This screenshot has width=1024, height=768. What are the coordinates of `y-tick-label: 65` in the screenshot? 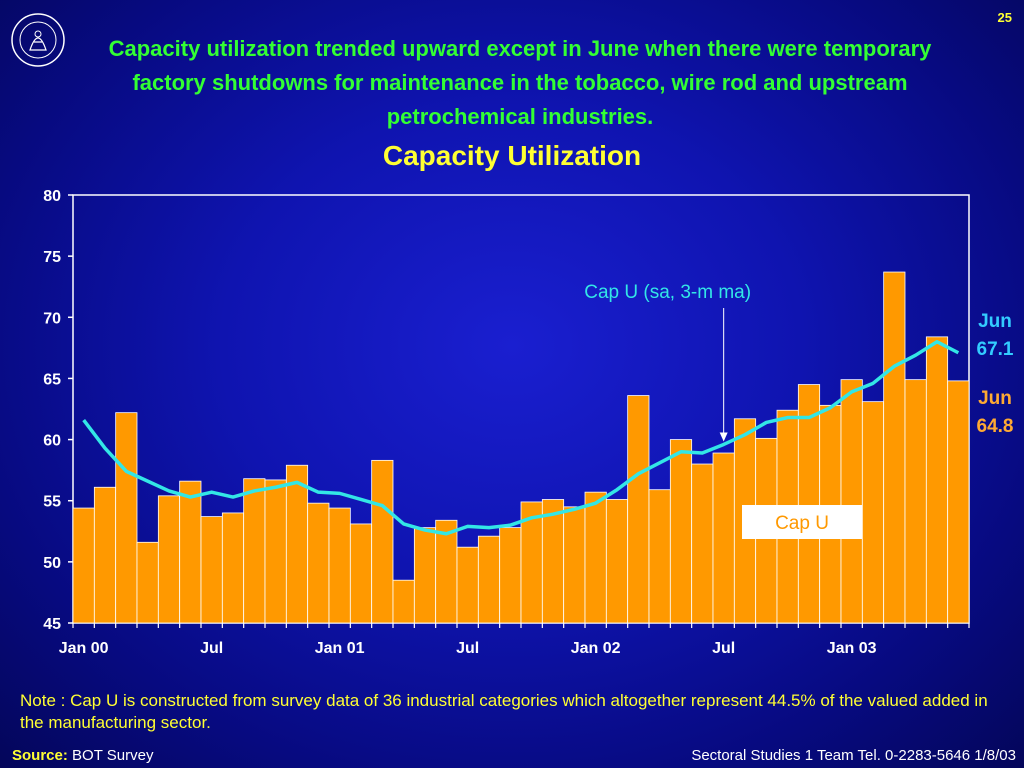 It's located at (52, 379).